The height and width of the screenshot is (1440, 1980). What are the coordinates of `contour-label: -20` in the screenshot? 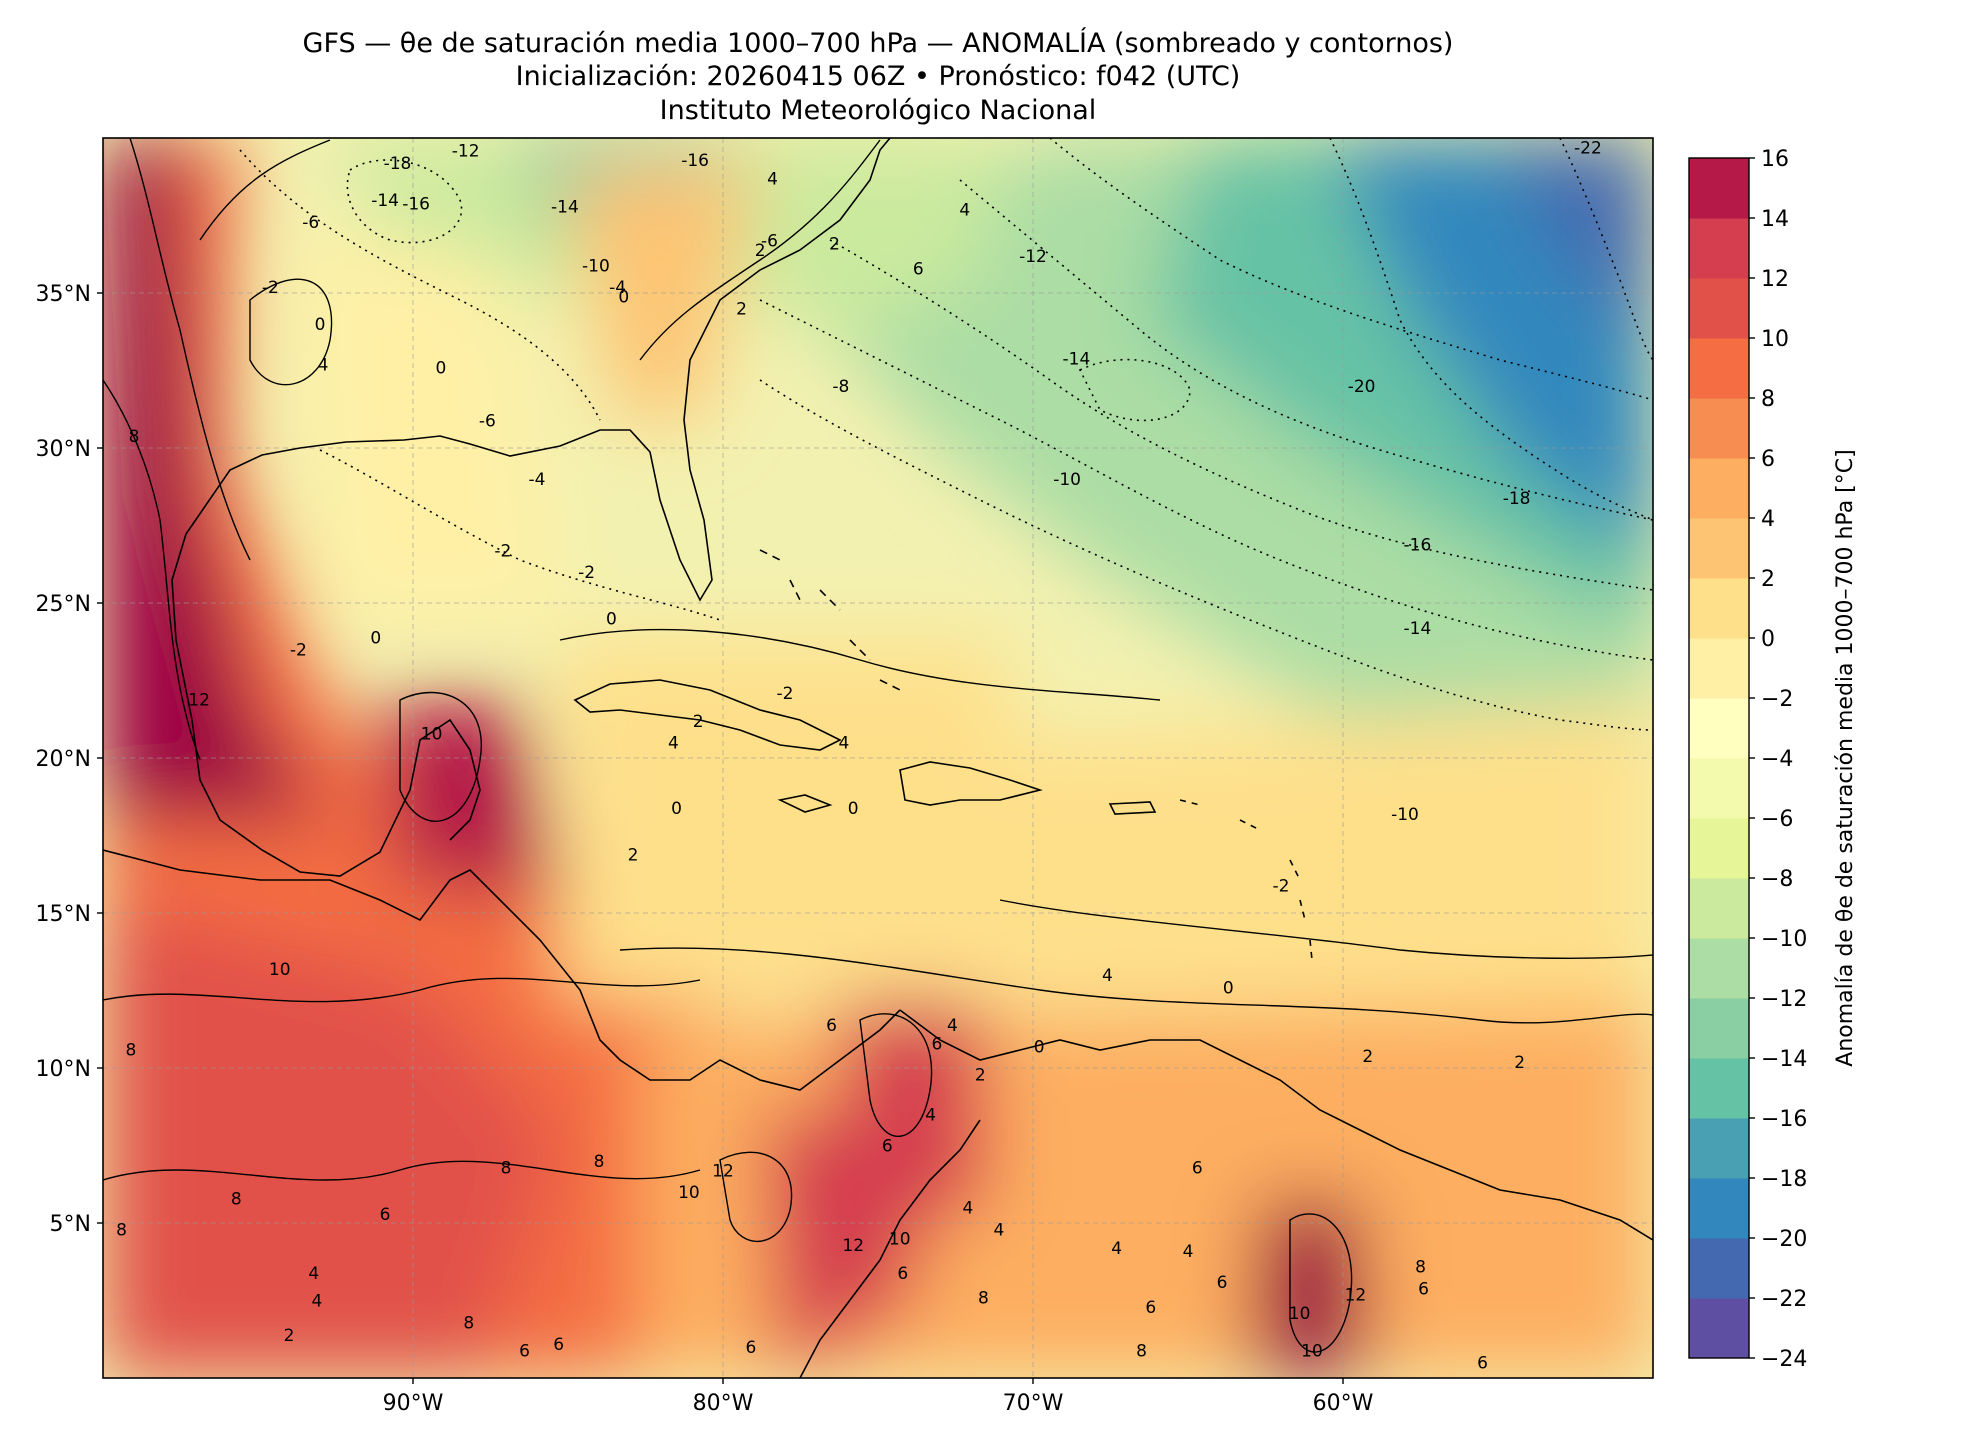 It's located at (1362, 387).